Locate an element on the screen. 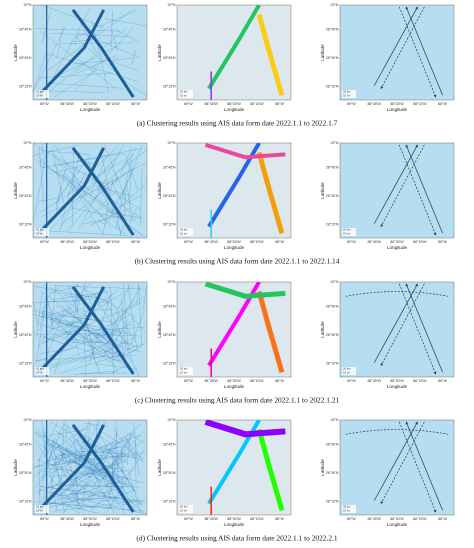 The image size is (474, 548). lon-tick-label: 89°W is located at coordinates (351, 519).